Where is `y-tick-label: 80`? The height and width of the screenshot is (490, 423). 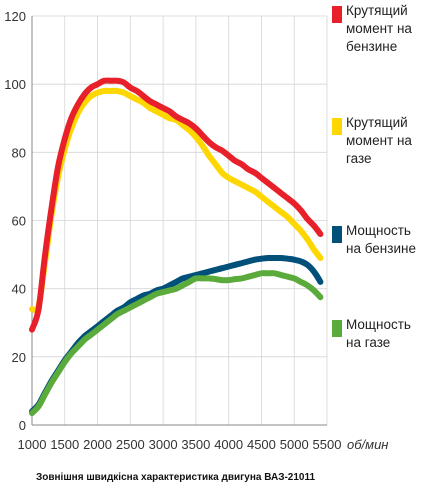 y-tick-label: 80 is located at coordinates (19, 152).